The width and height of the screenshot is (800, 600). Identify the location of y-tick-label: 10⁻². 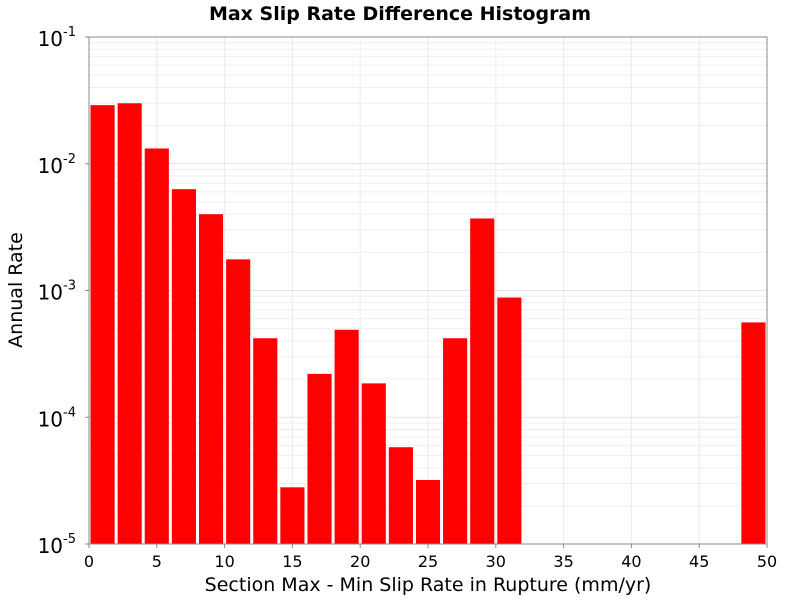
(57, 165).